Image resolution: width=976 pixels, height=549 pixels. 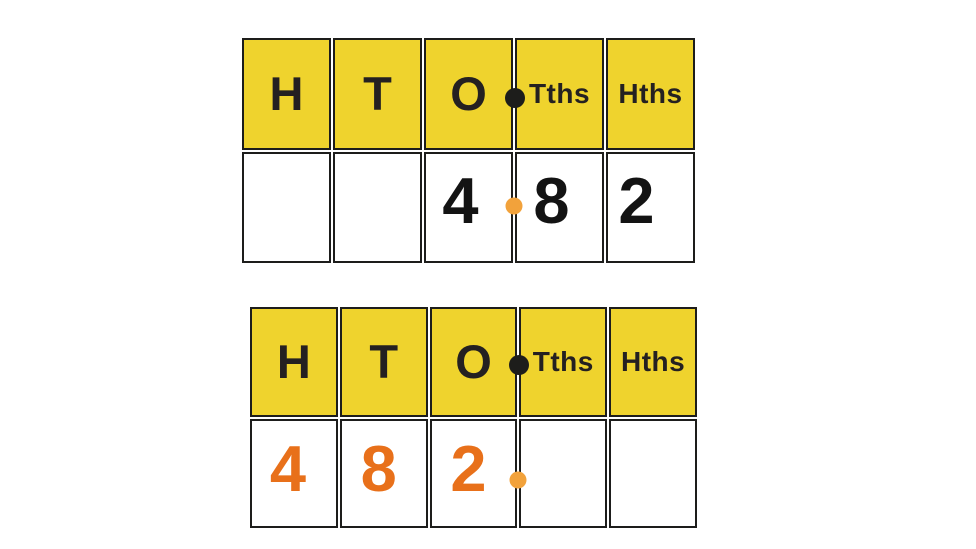 I want to click on data-cell-ones: 2, so click(x=473, y=473).